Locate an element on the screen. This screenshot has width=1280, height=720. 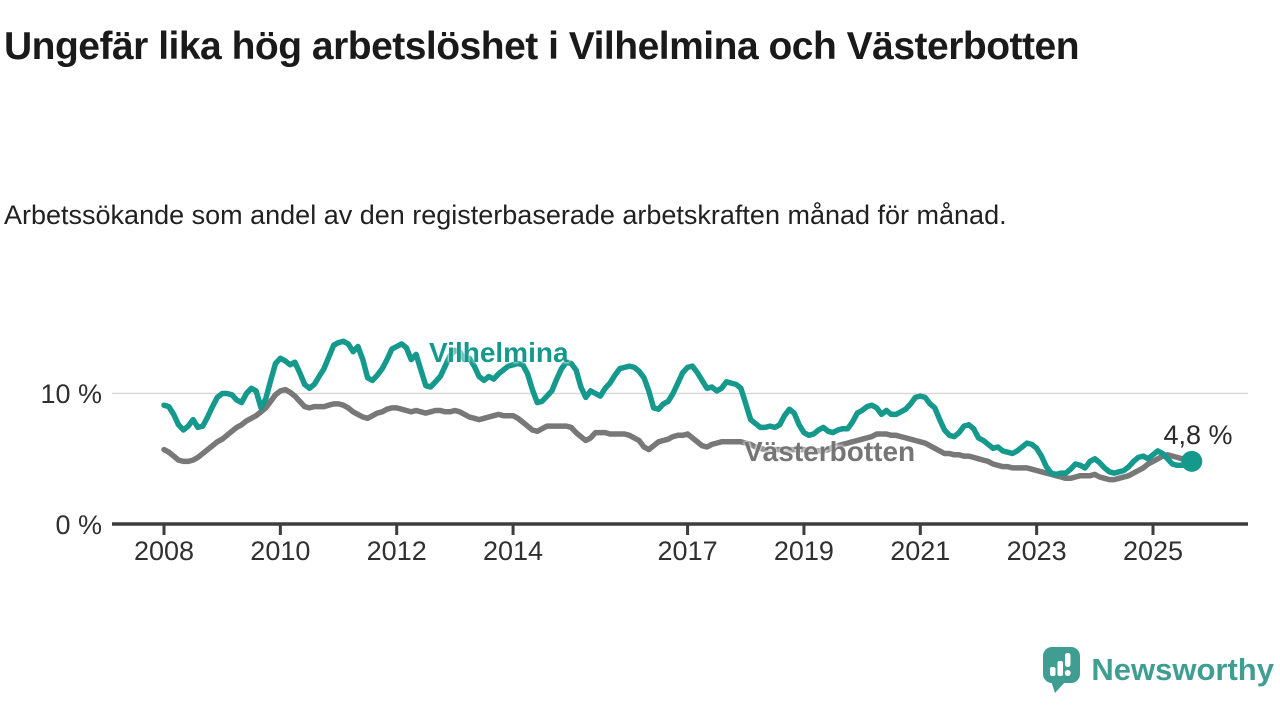
end-value-label: 4,8 % is located at coordinates (1198, 435).